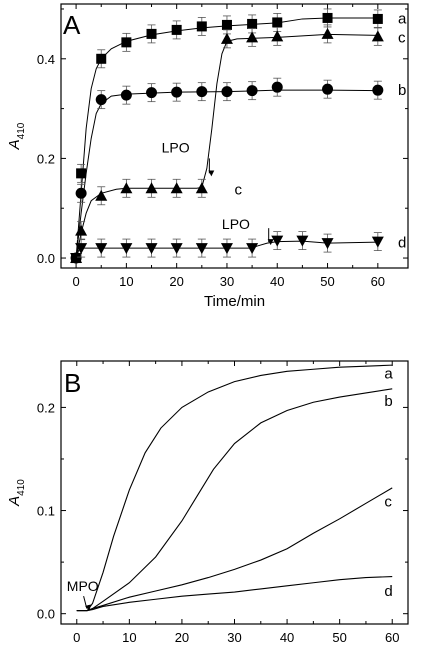 The width and height of the screenshot is (425, 646). I want to click on panel-label-b: B, so click(72, 383).